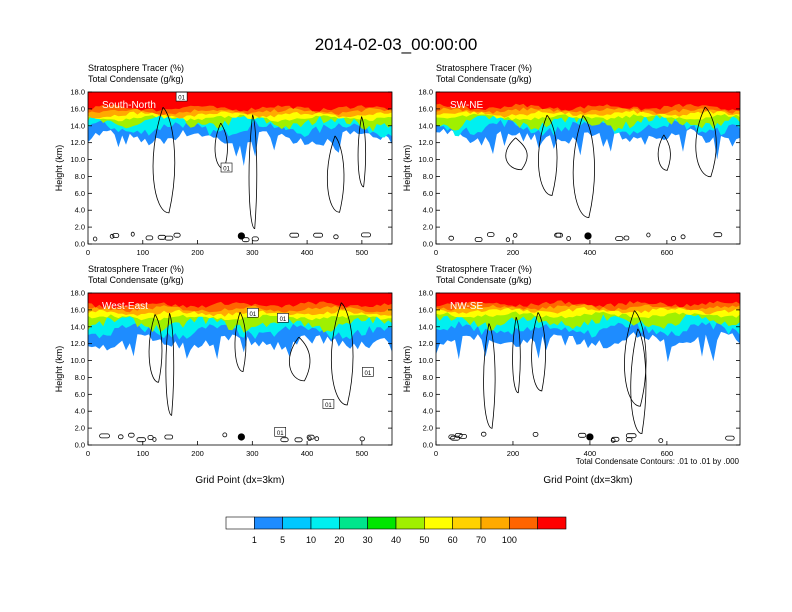 The width and height of the screenshot is (792, 612). I want to click on x-tick-label: 100, so click(143, 453).